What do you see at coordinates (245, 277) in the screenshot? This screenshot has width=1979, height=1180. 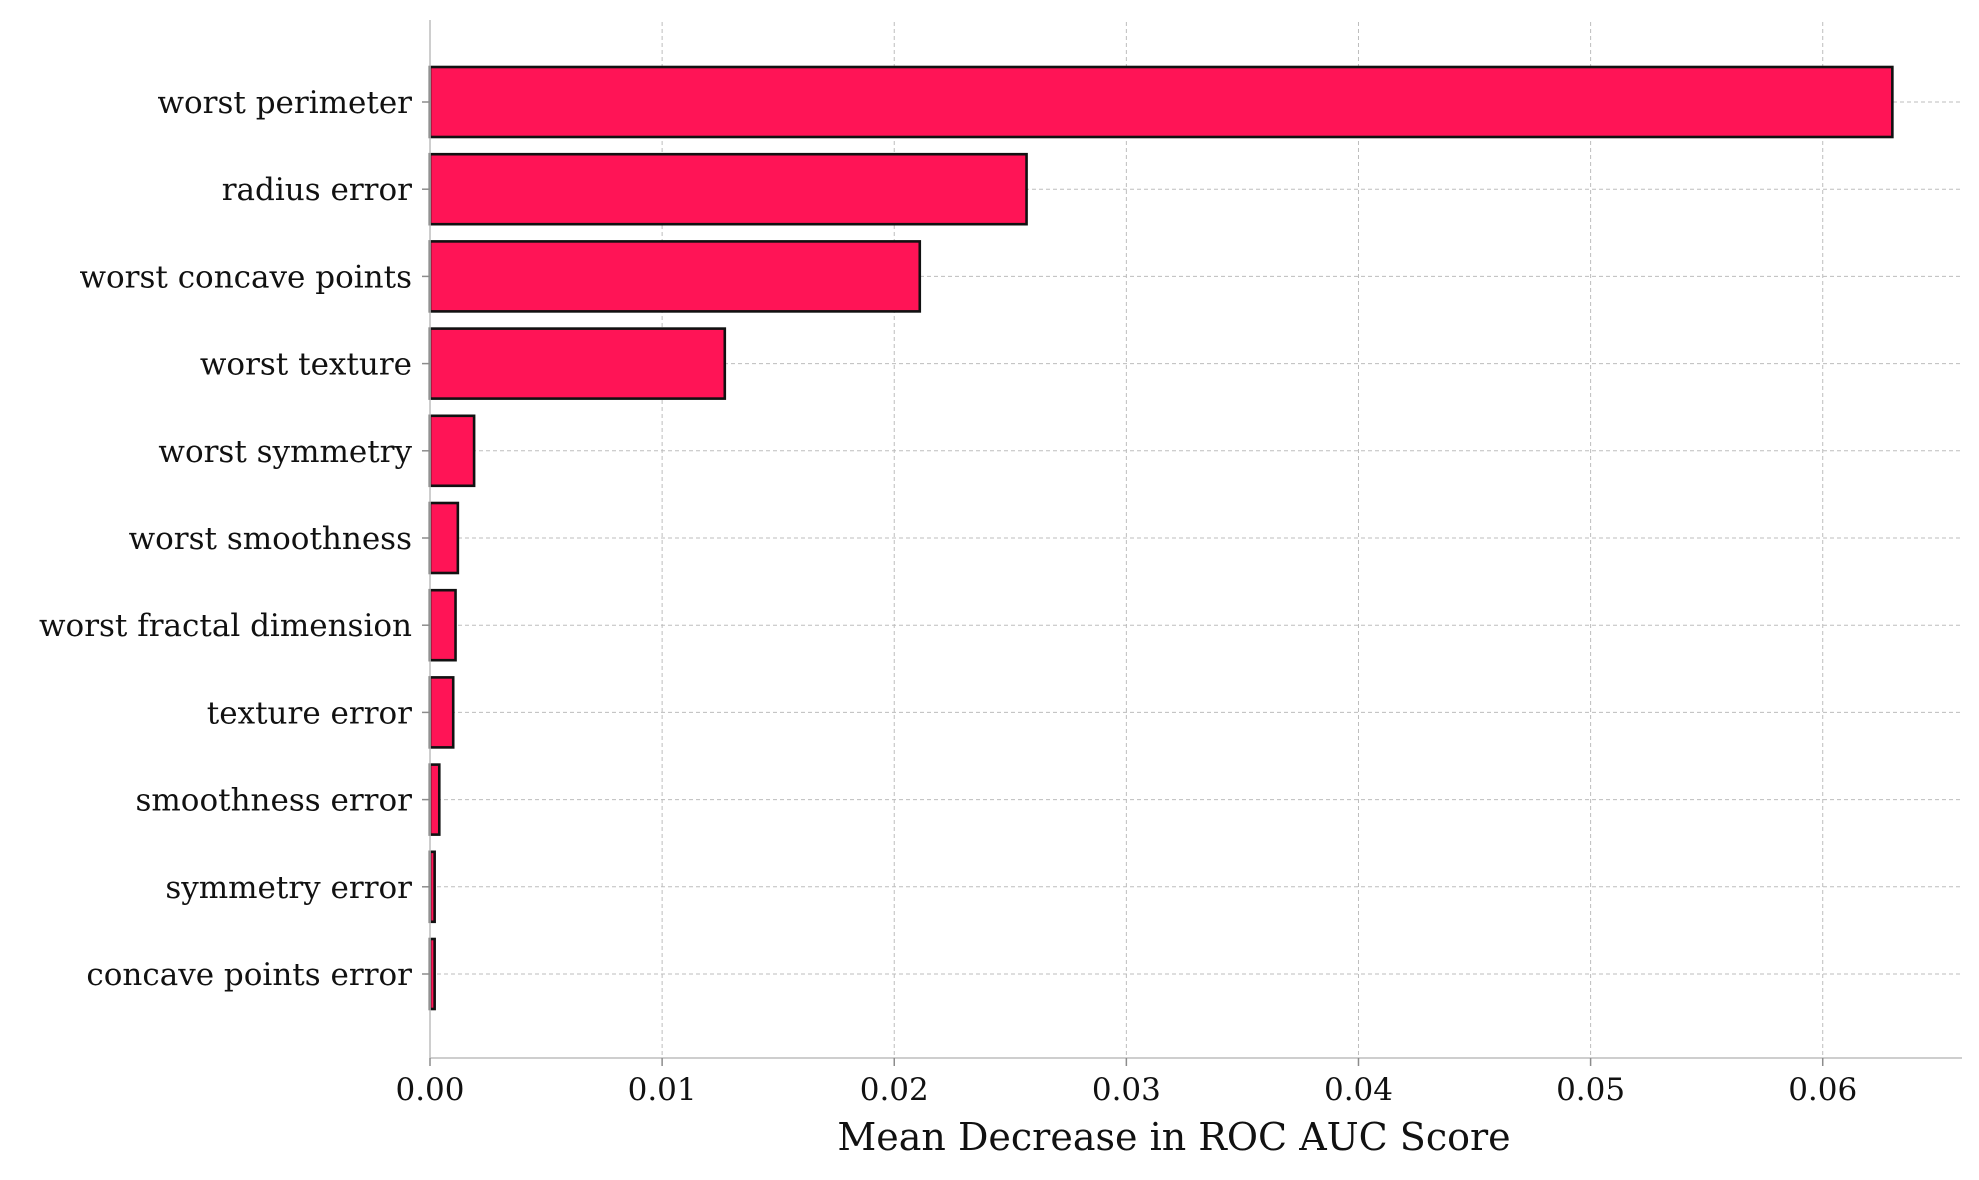 I see `y-tick-label: worst concave points` at bounding box center [245, 277].